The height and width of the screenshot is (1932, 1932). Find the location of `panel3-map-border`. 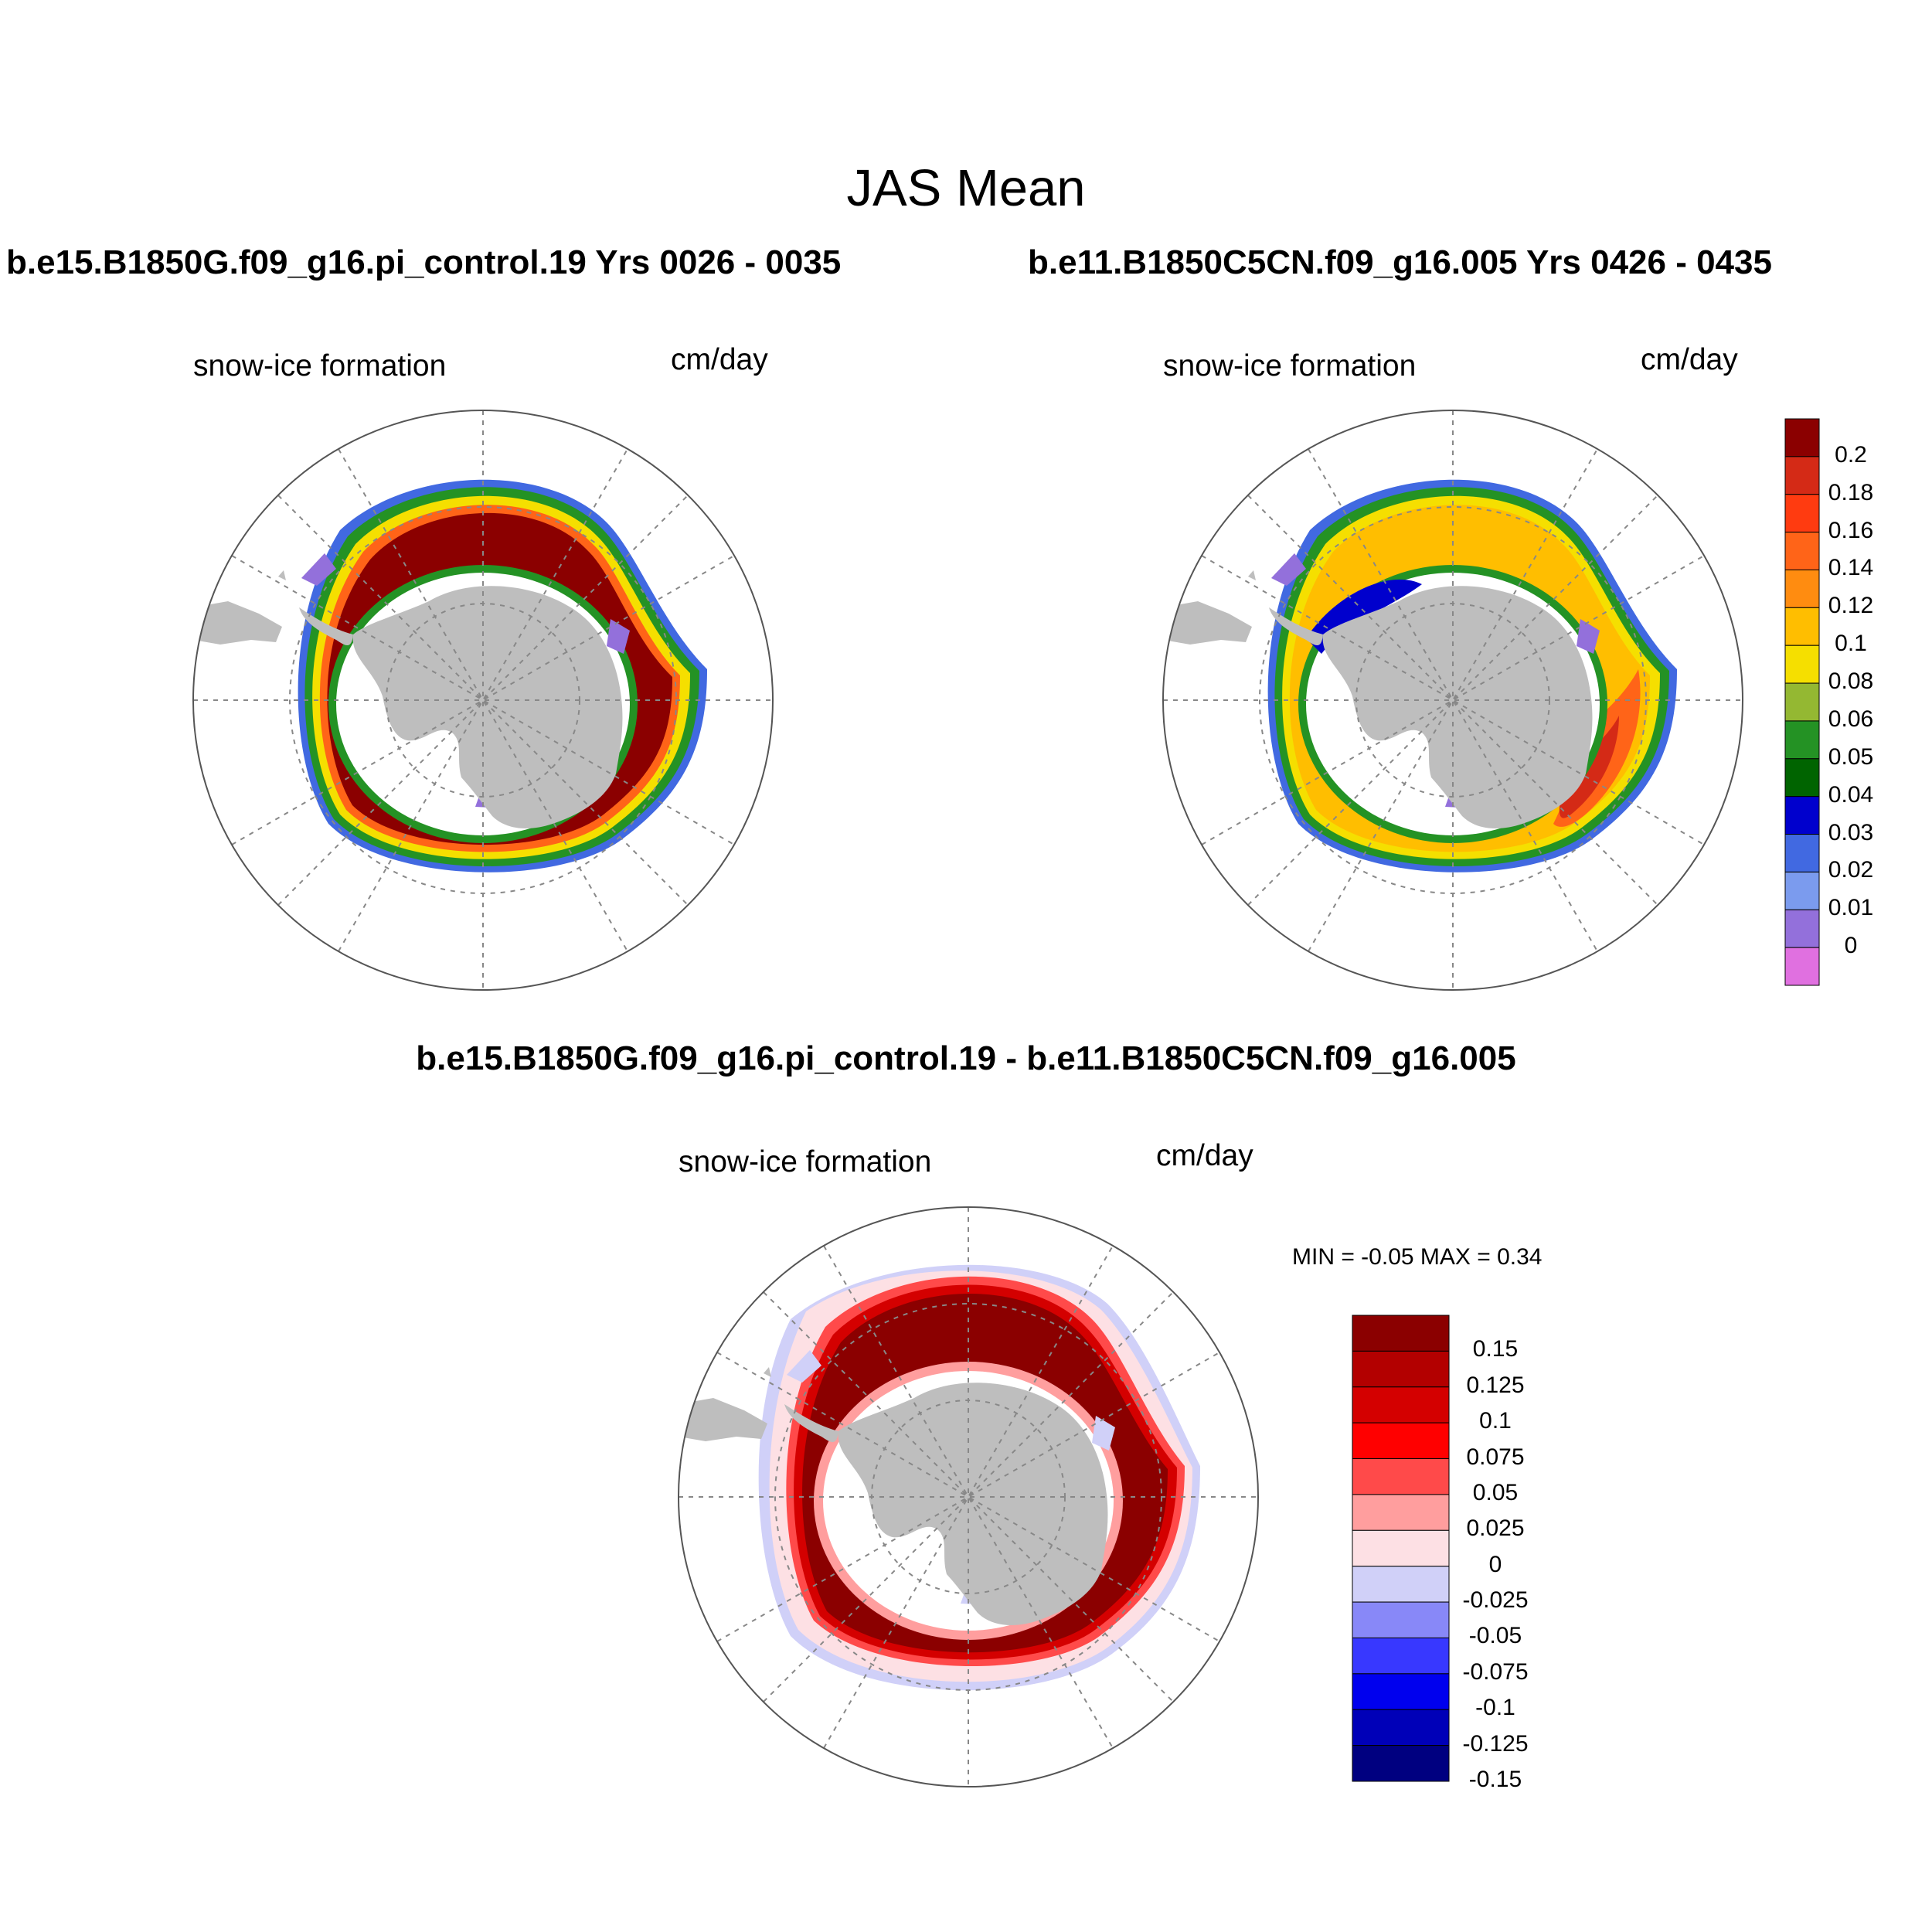

panel3-map-border is located at coordinates (969, 1497).